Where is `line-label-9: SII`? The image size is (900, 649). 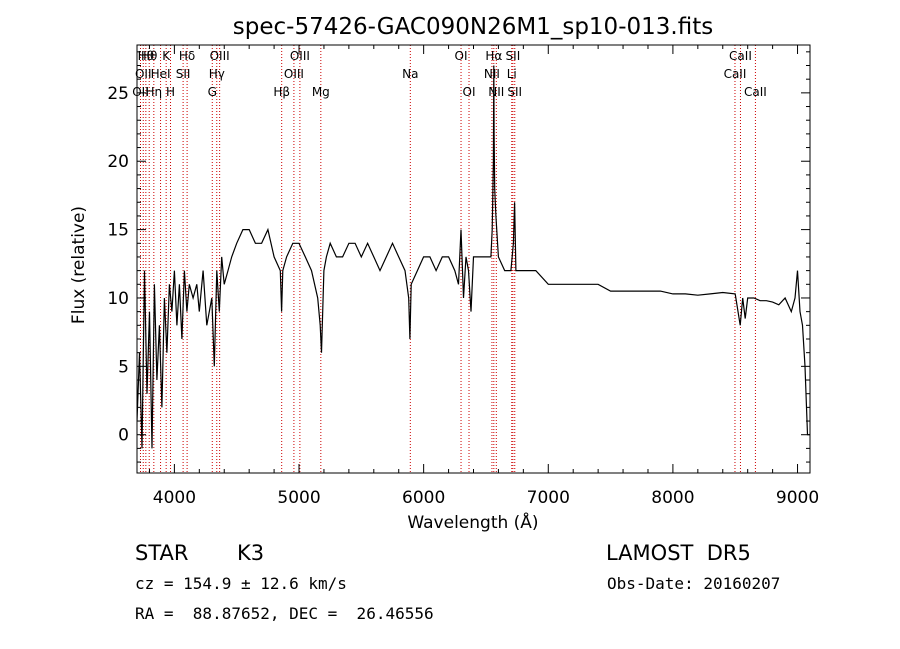 line-label-9: SII is located at coordinates (183, 74).